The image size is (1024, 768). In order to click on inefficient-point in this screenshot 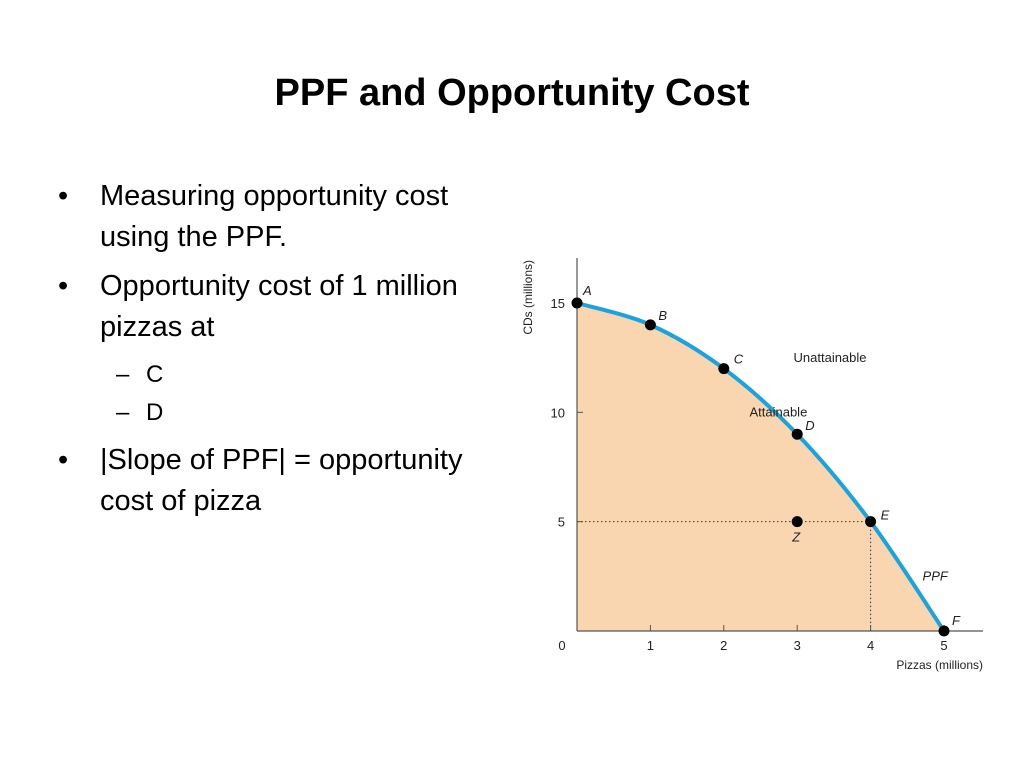, I will do `click(797, 522)`.